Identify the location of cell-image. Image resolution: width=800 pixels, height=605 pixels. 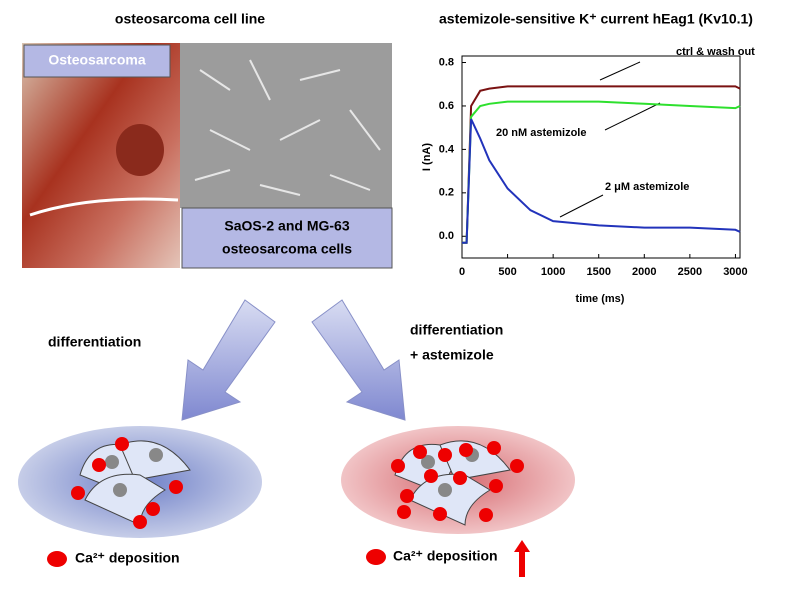
(286, 125).